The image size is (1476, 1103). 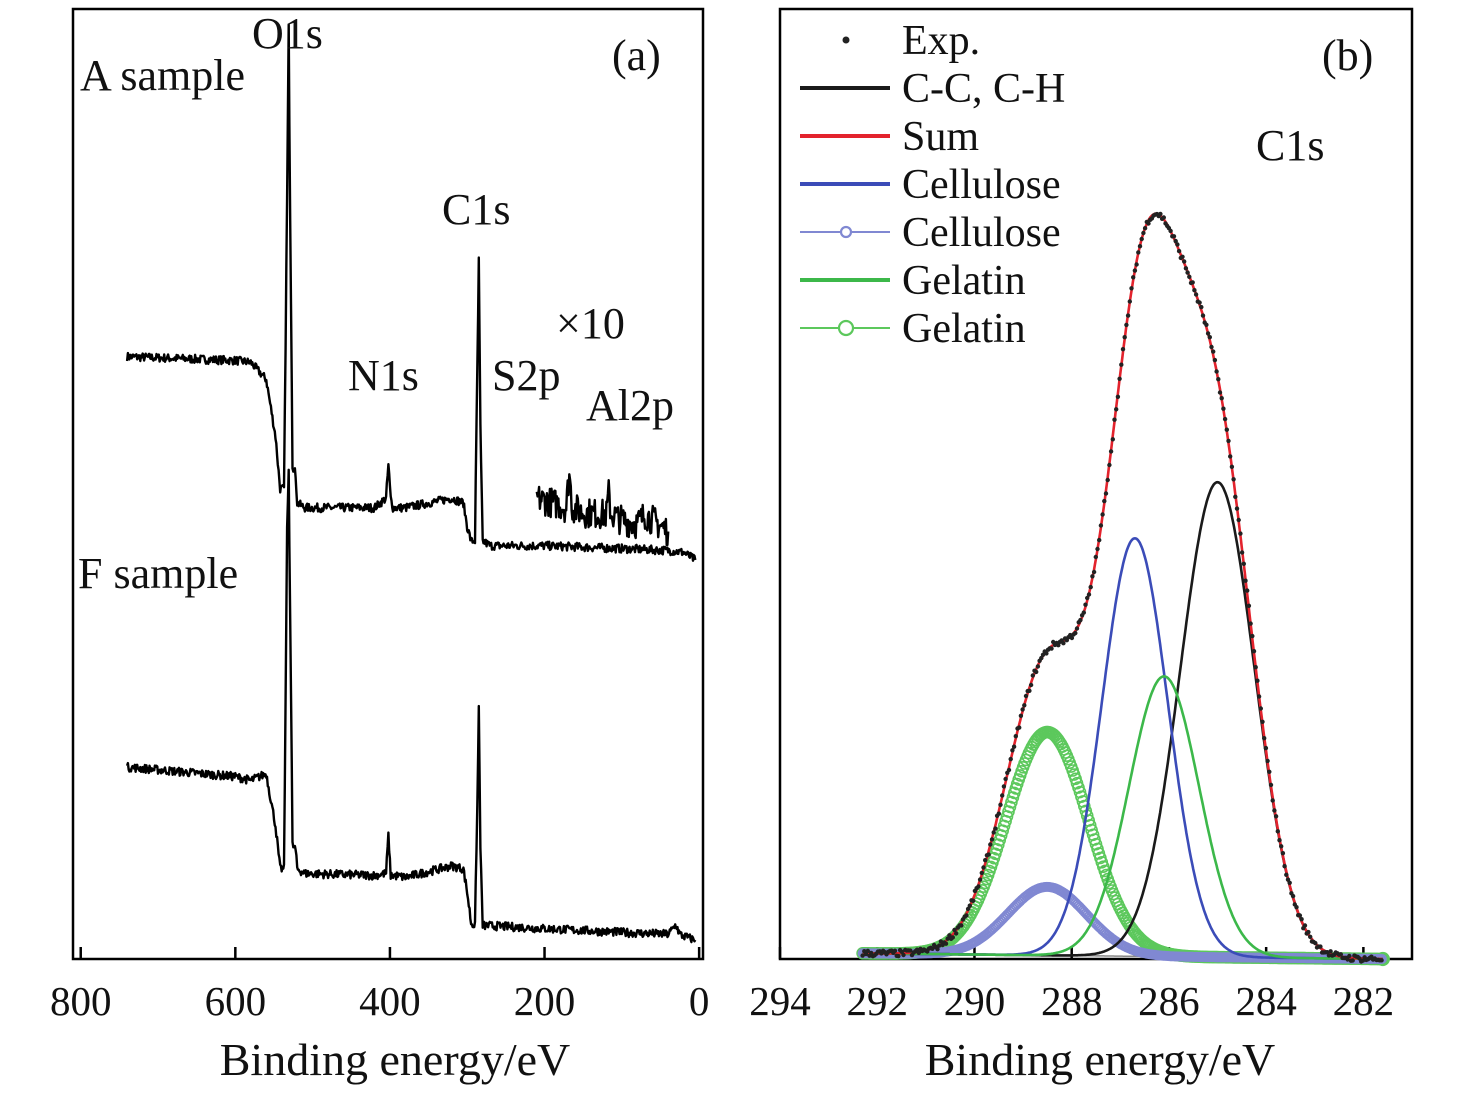 What do you see at coordinates (981, 185) in the screenshot?
I see `legend-label-3: Cellulose` at bounding box center [981, 185].